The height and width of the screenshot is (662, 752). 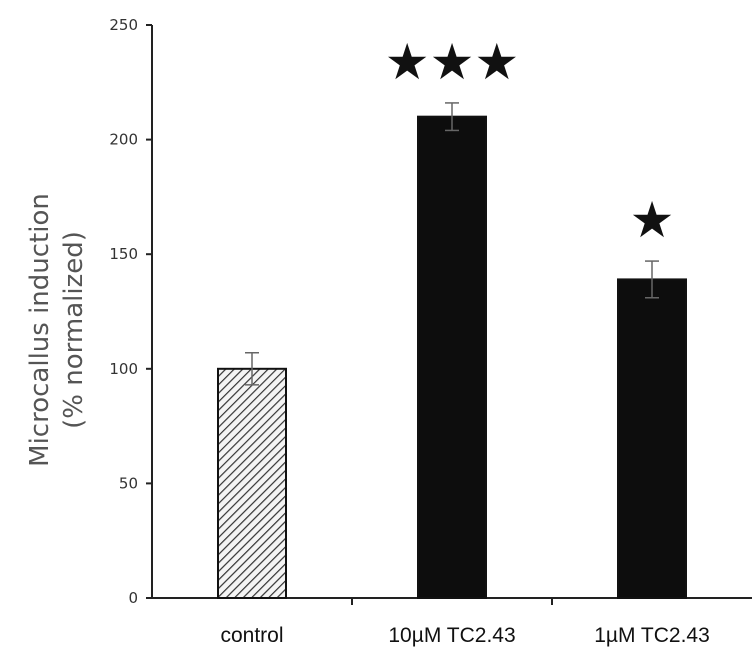 What do you see at coordinates (652, 635) in the screenshot?
I see `x-category-label: 1µM TC2.43` at bounding box center [652, 635].